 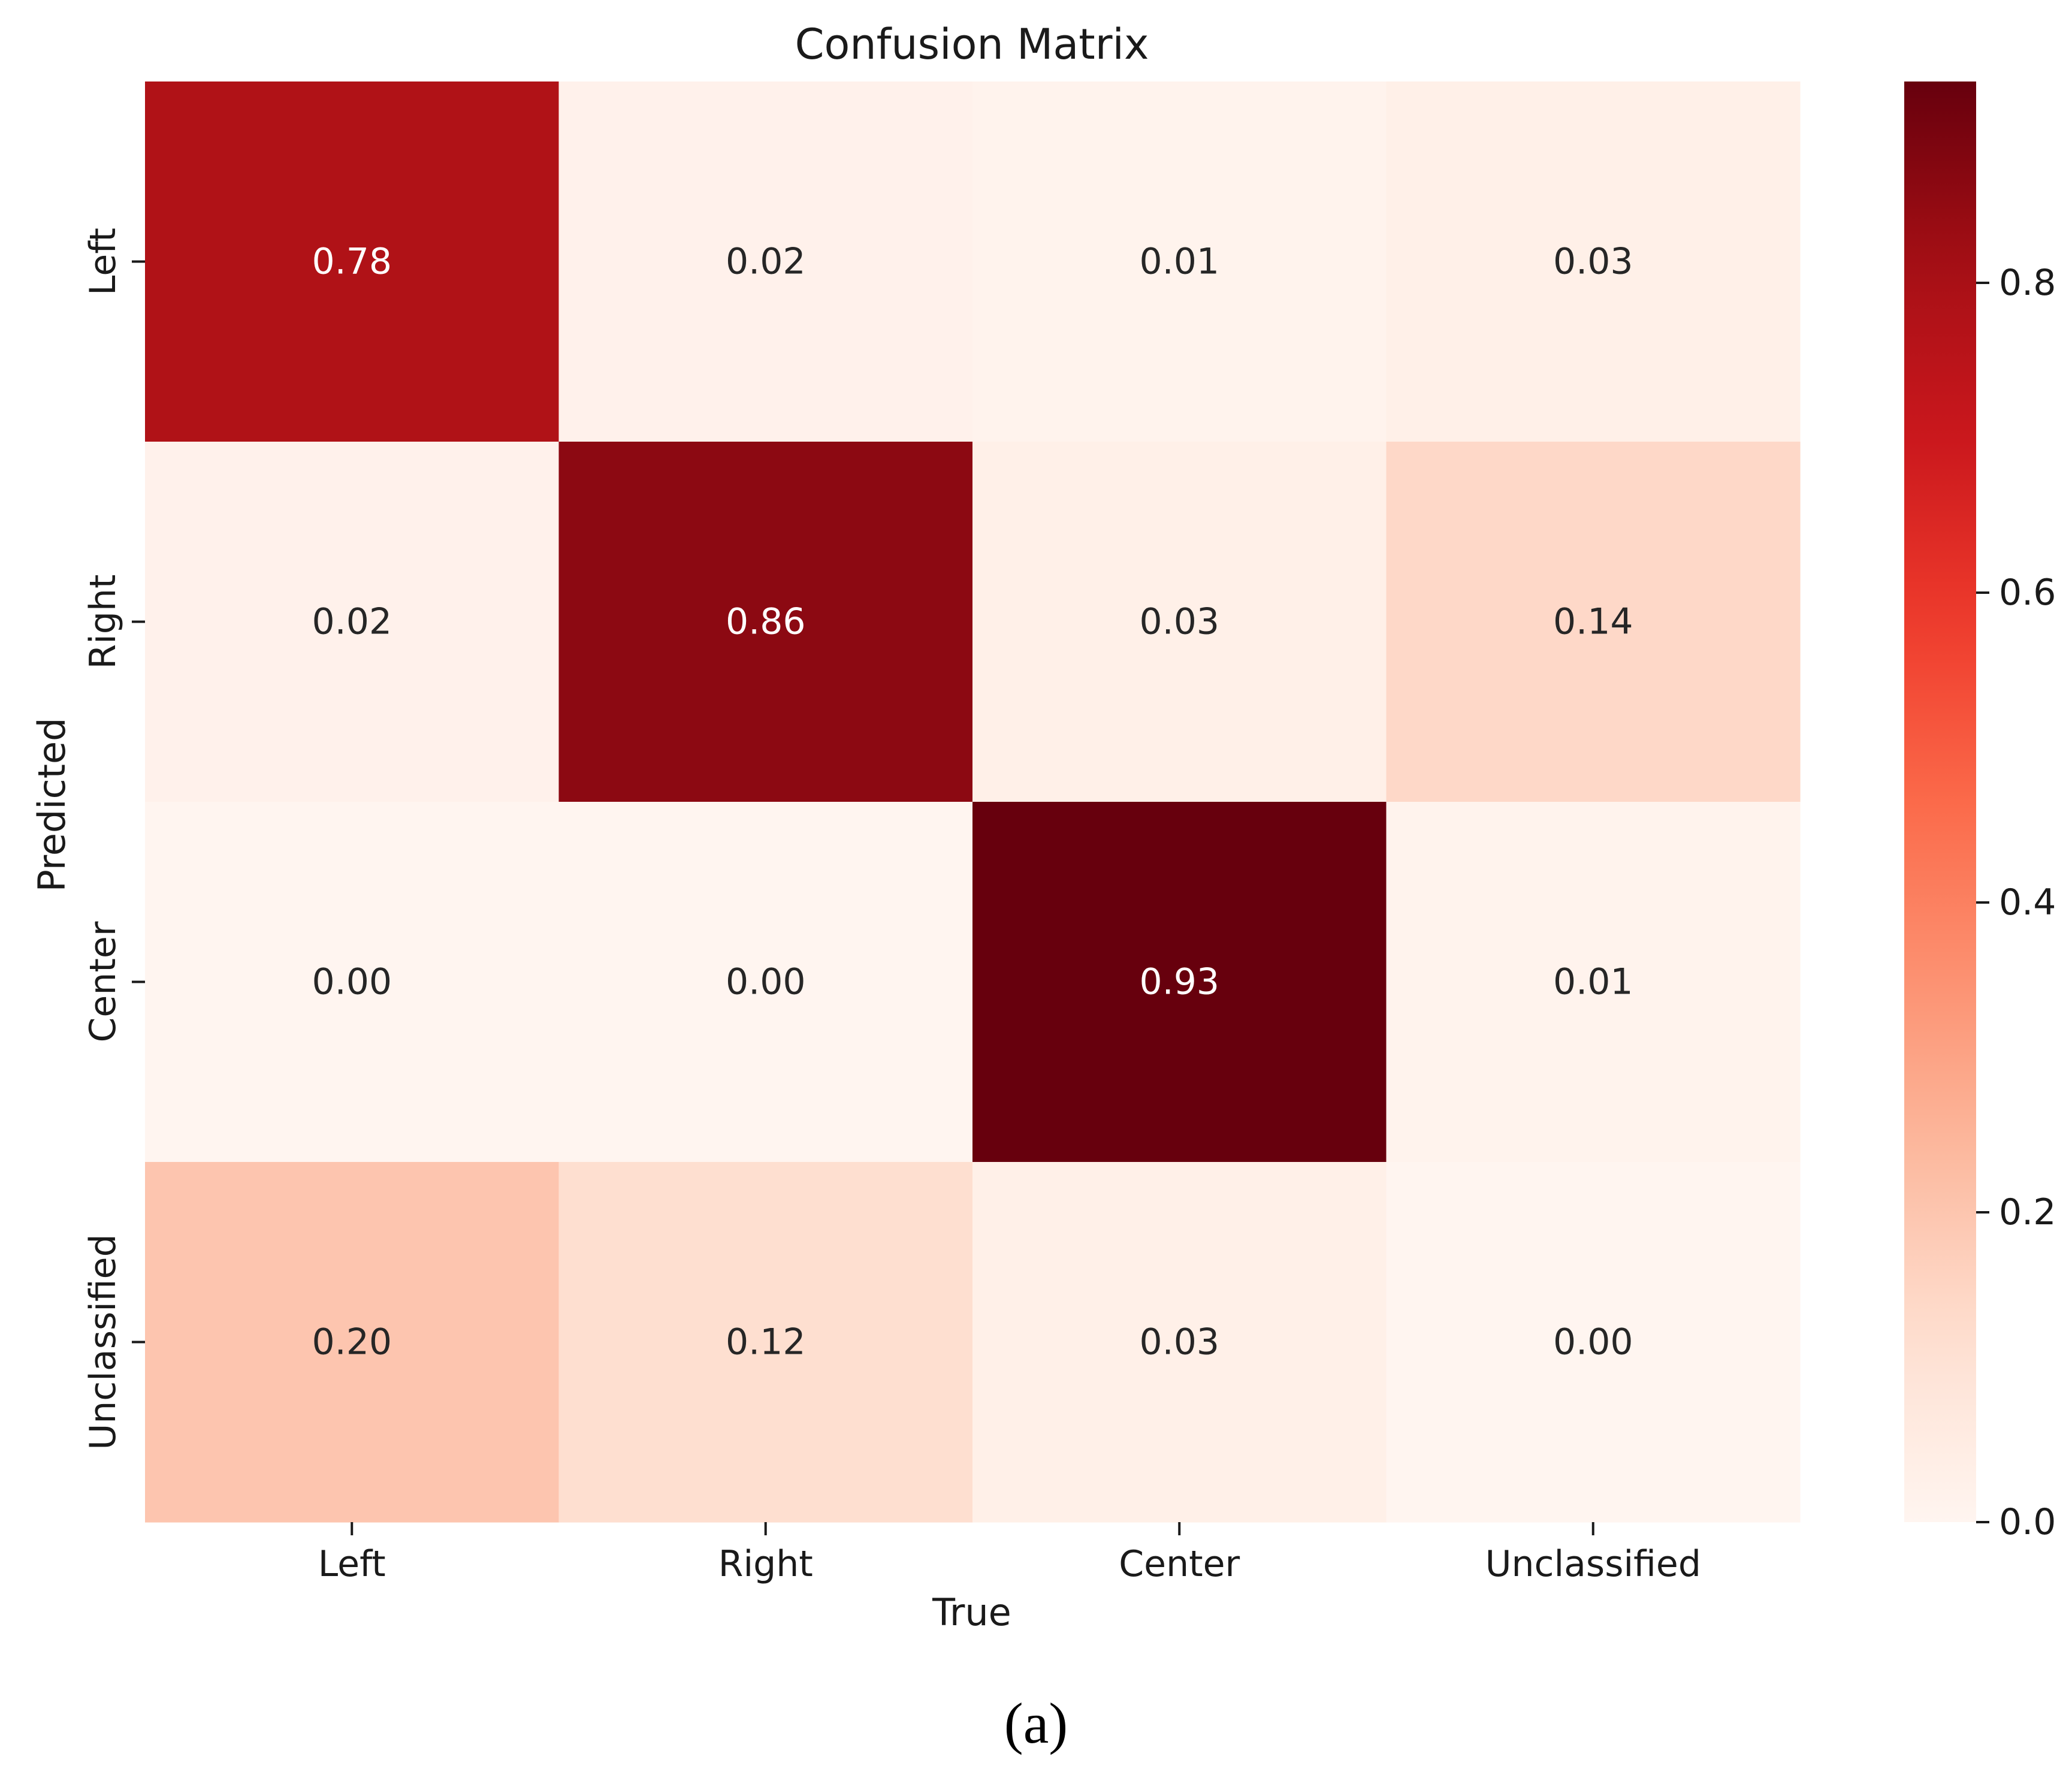 I want to click on cell-value-label: 0.86, so click(x=766, y=622).